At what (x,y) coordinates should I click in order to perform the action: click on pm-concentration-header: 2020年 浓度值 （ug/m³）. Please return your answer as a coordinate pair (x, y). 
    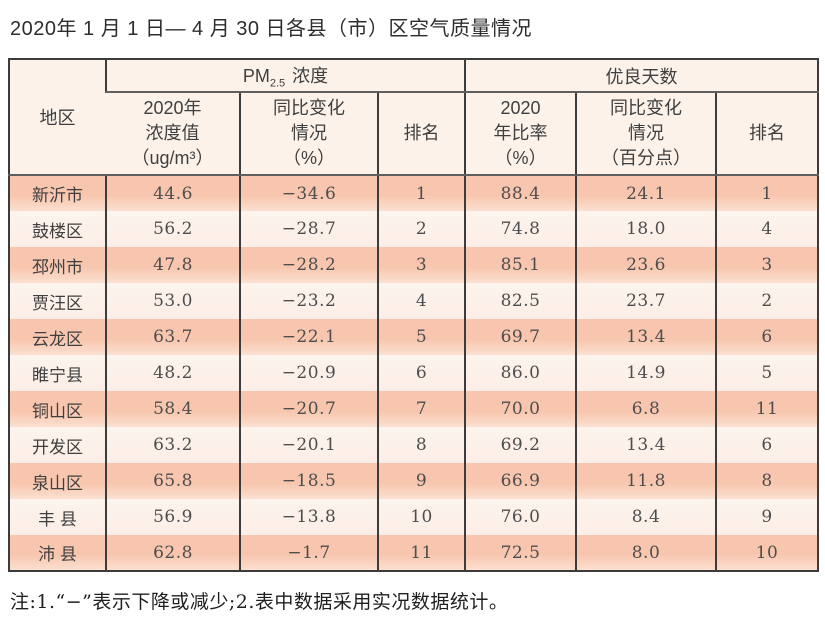
    Looking at the image, I should click on (173, 134).